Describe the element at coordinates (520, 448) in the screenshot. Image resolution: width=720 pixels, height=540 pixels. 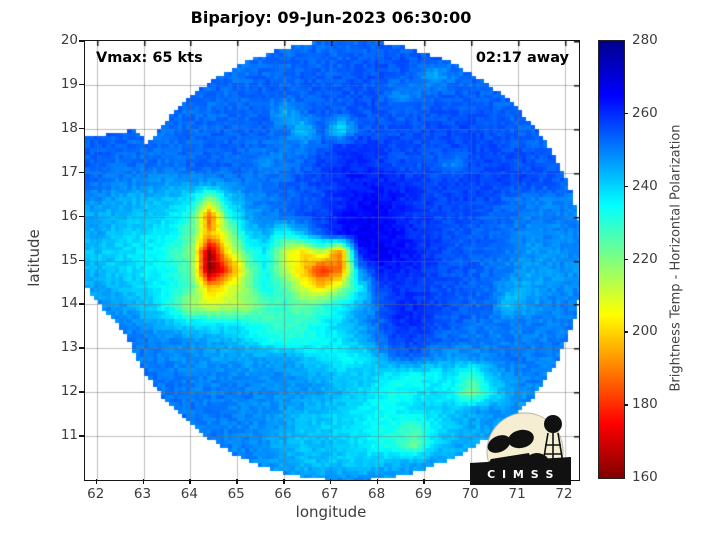
I see `cimss-logo: C I M S S` at that location.